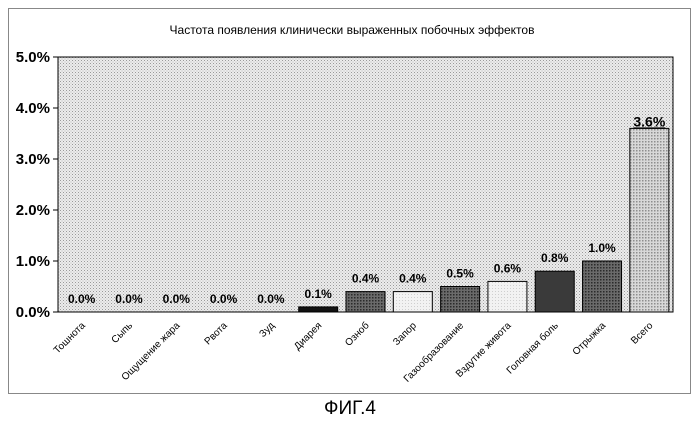  I want to click on bar-value-label: 0.1%, so click(319, 294).